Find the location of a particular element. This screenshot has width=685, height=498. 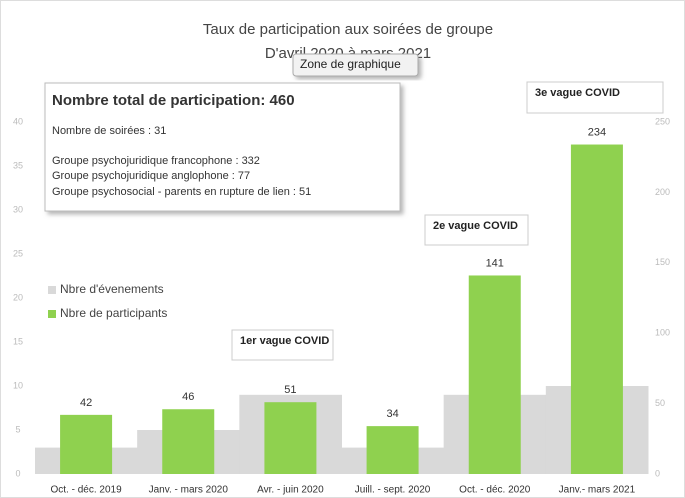

legend-label: Nbre de participants is located at coordinates (113, 313).